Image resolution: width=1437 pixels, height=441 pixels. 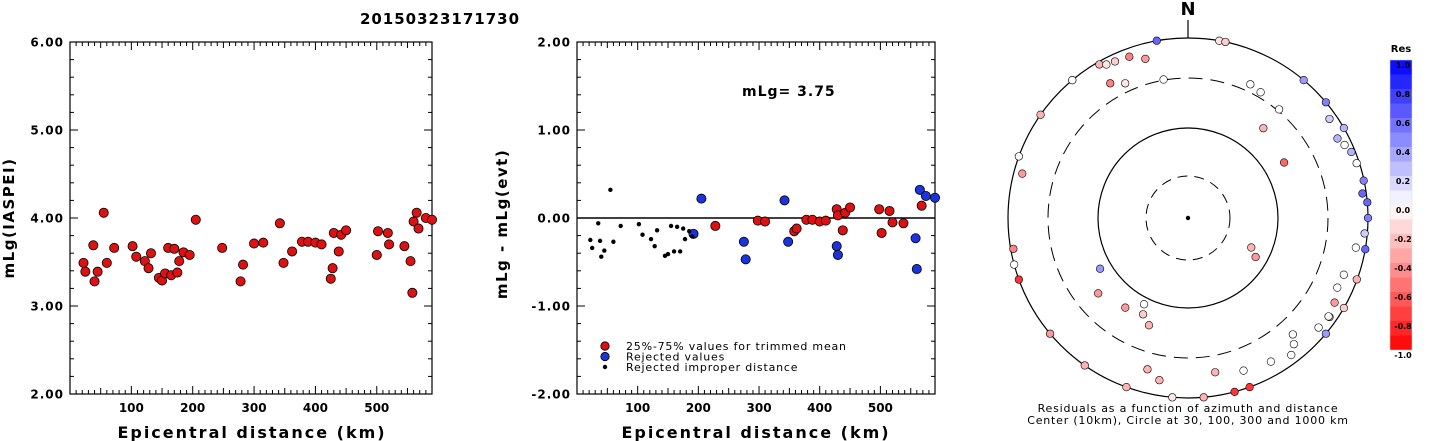 I want to click on magnitude-plot-y-axis-label: mLg(IASPEI), so click(x=9, y=218).